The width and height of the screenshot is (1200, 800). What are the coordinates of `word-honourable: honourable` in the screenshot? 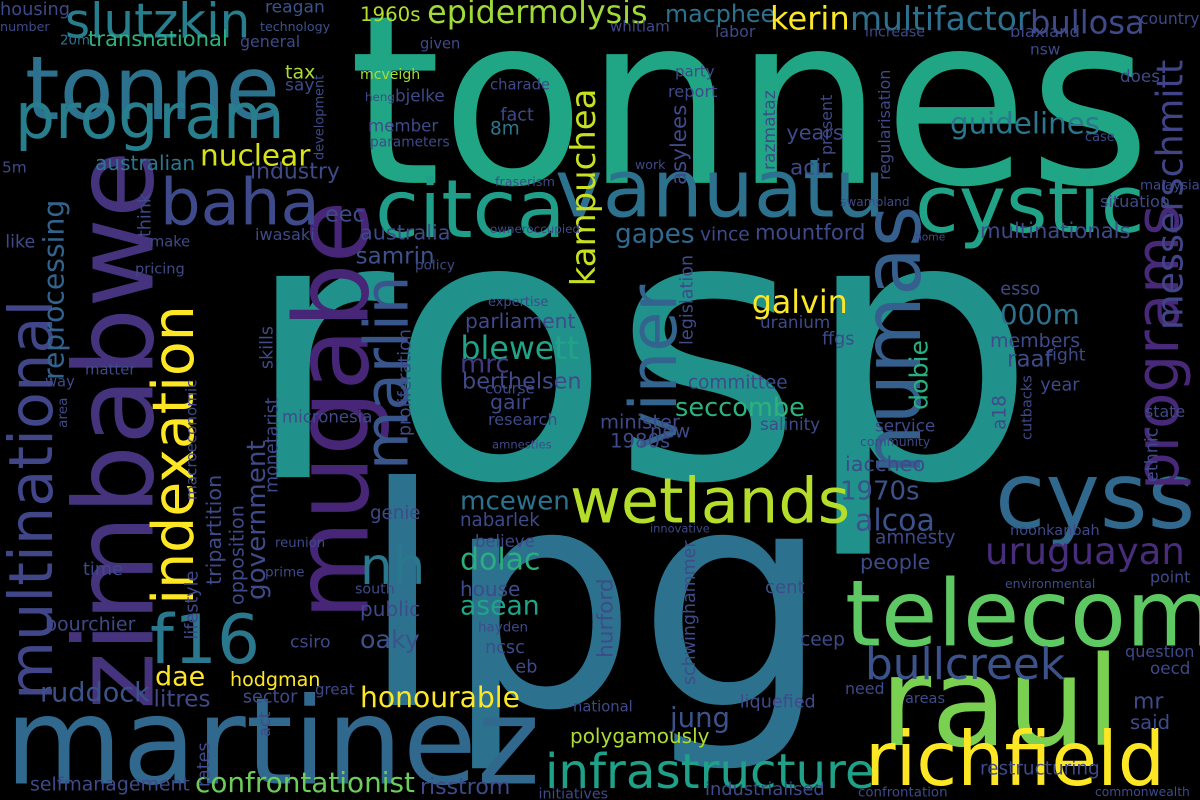 It's located at (440, 698).